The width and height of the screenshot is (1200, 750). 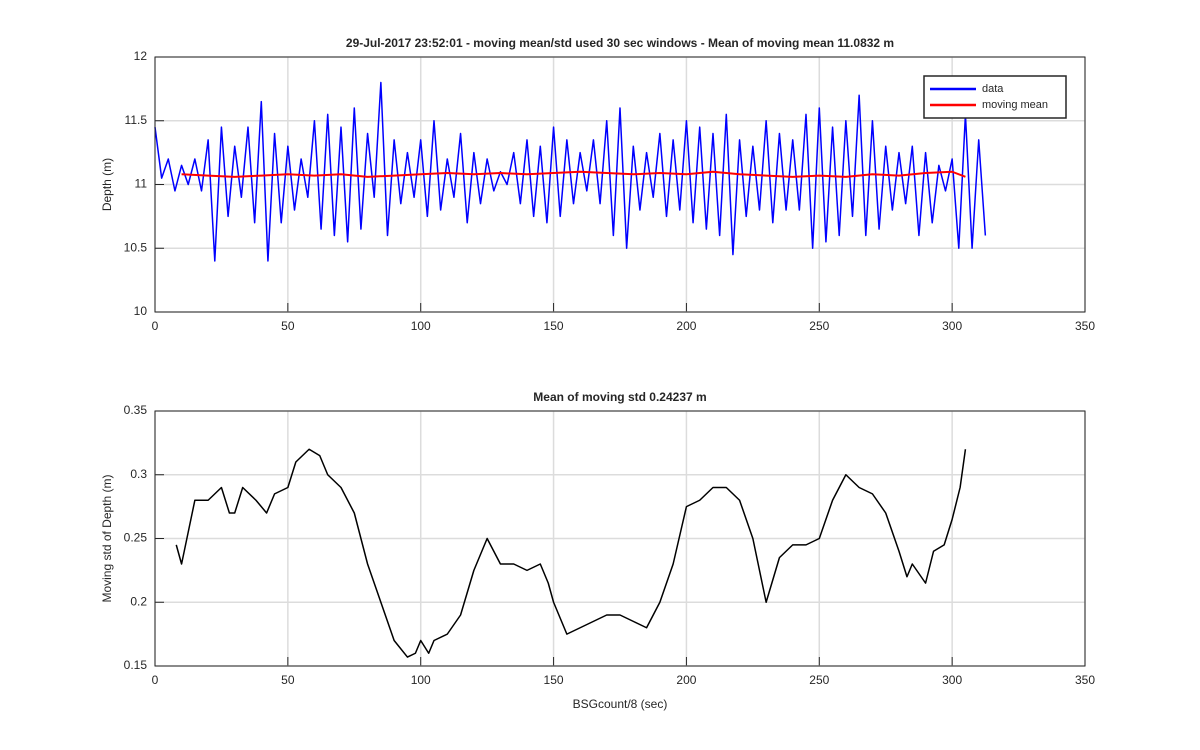 I want to click on y-tick-label: 10, so click(x=141, y=311).